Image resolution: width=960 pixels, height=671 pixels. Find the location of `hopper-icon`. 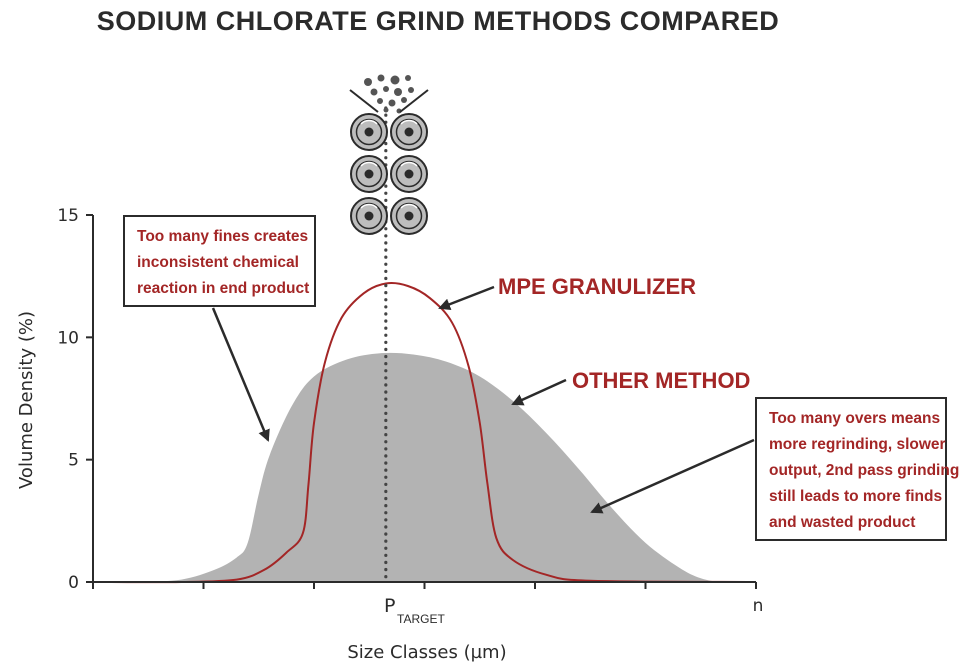

hopper-icon is located at coordinates (389, 101).